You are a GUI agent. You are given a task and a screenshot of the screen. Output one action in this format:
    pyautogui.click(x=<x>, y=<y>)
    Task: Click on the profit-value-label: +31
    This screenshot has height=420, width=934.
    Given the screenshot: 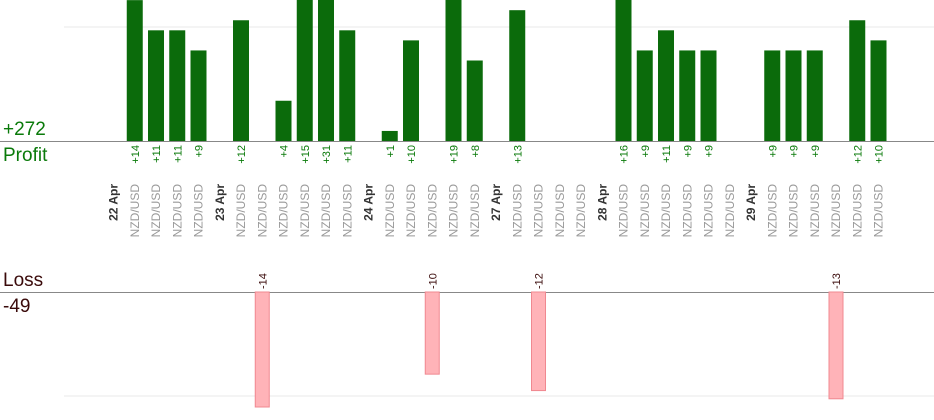 What is the action you would take?
    pyautogui.click(x=327, y=154)
    